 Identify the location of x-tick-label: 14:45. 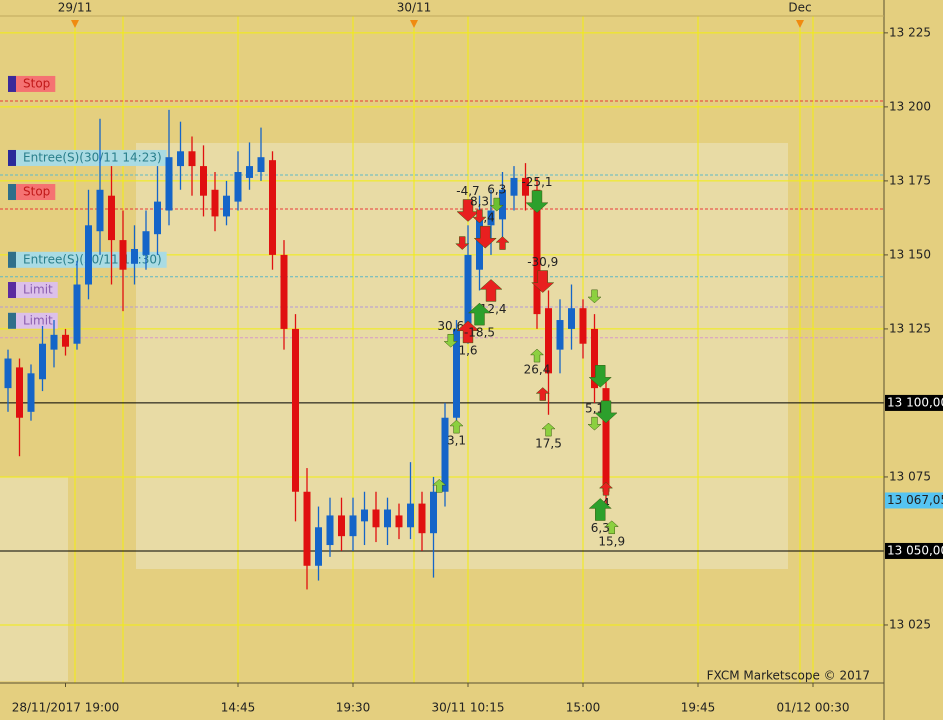
(238, 708).